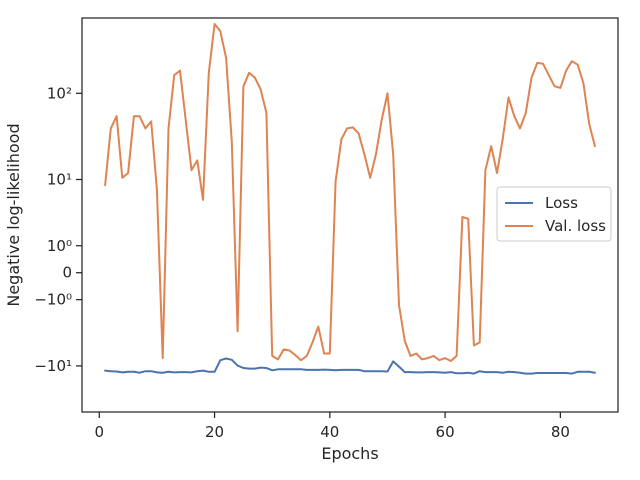 The width and height of the screenshot is (640, 480). I want to click on legend-label-loss: Loss, so click(561, 203).